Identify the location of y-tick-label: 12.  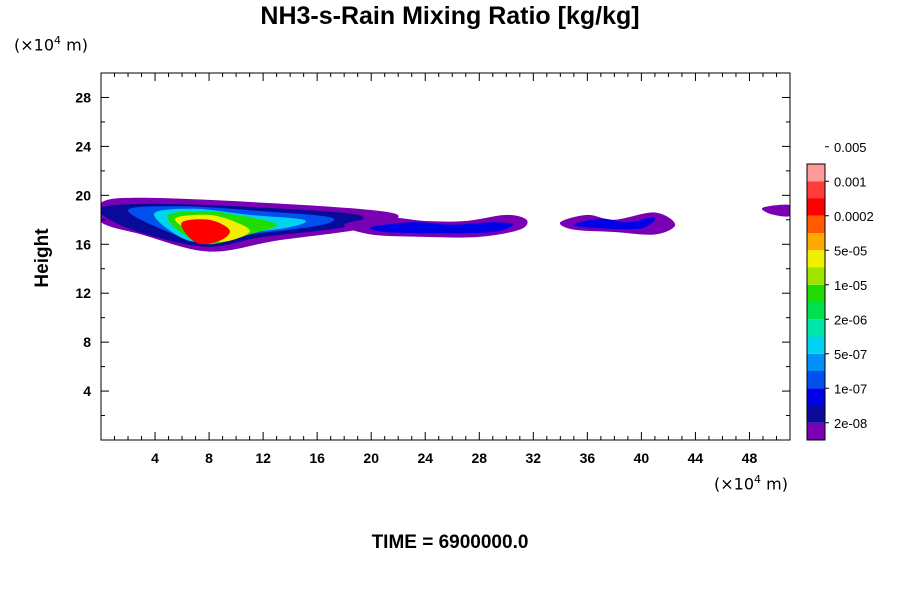
(83, 293).